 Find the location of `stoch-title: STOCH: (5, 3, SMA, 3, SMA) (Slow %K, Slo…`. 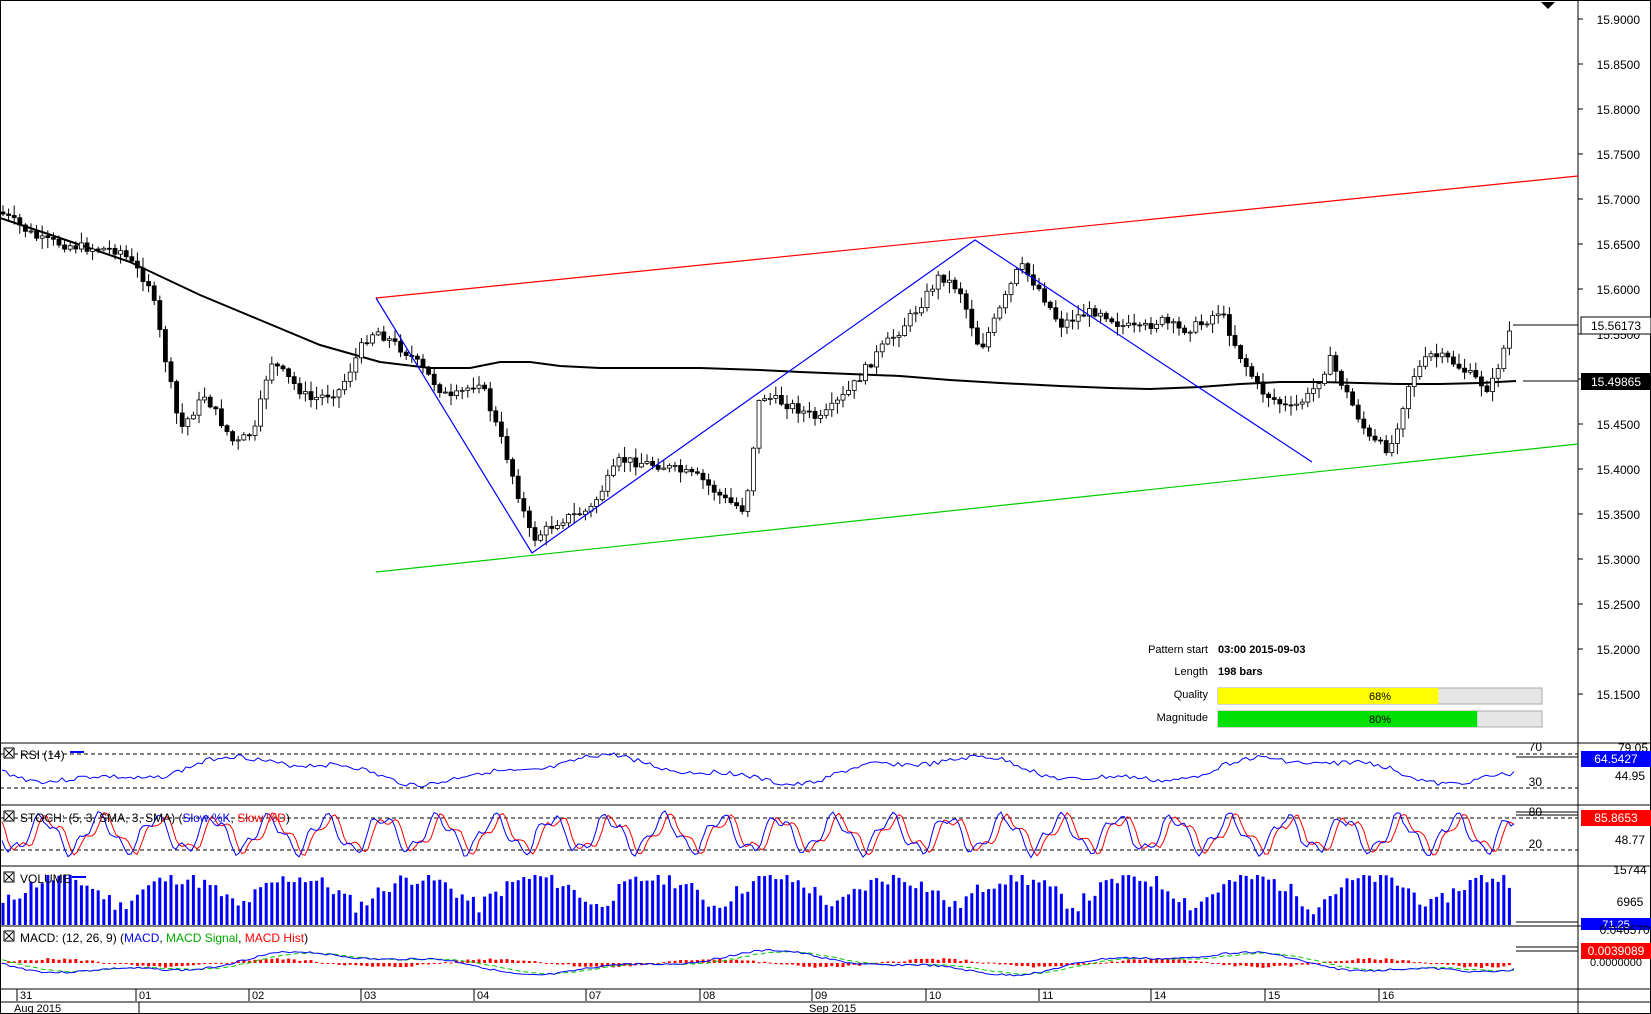

stoch-title: STOCH: (5, 3, SMA, 3, SMA) (Slow %K, Slo… is located at coordinates (155, 818).